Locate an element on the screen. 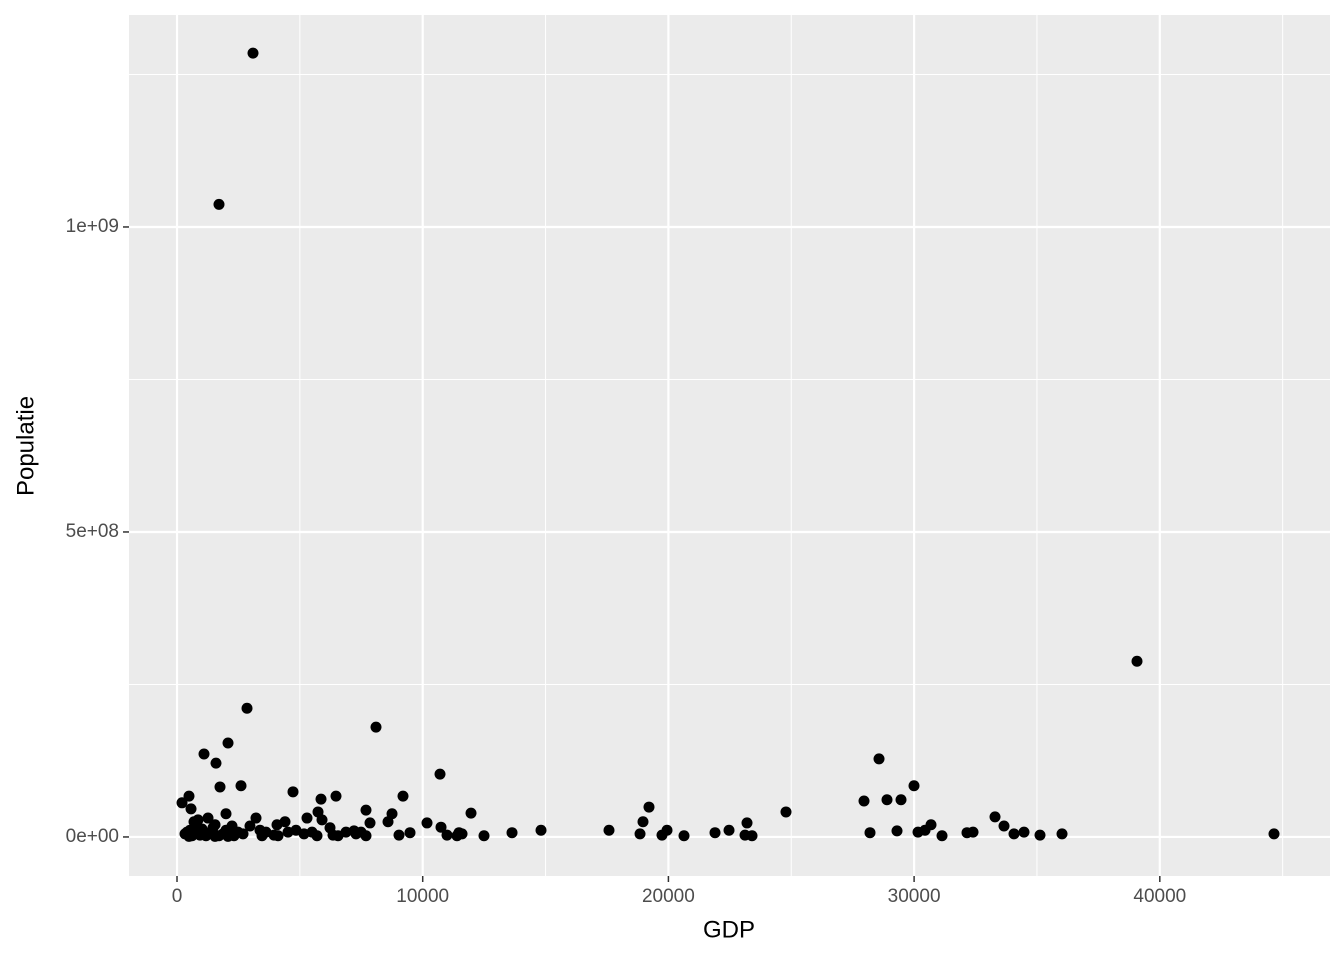 The image size is (1344, 960). x-tick-label: 30000 is located at coordinates (914, 896).